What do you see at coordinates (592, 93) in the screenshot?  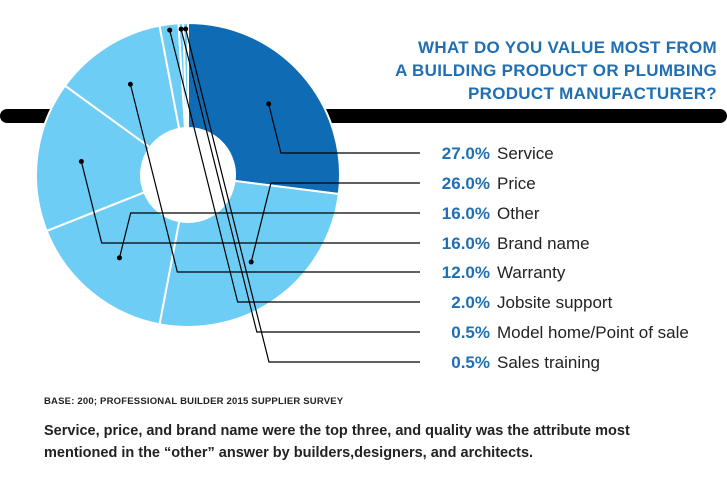 I see `chart-title-line: PRODUCT MANUFACTURER?` at bounding box center [592, 93].